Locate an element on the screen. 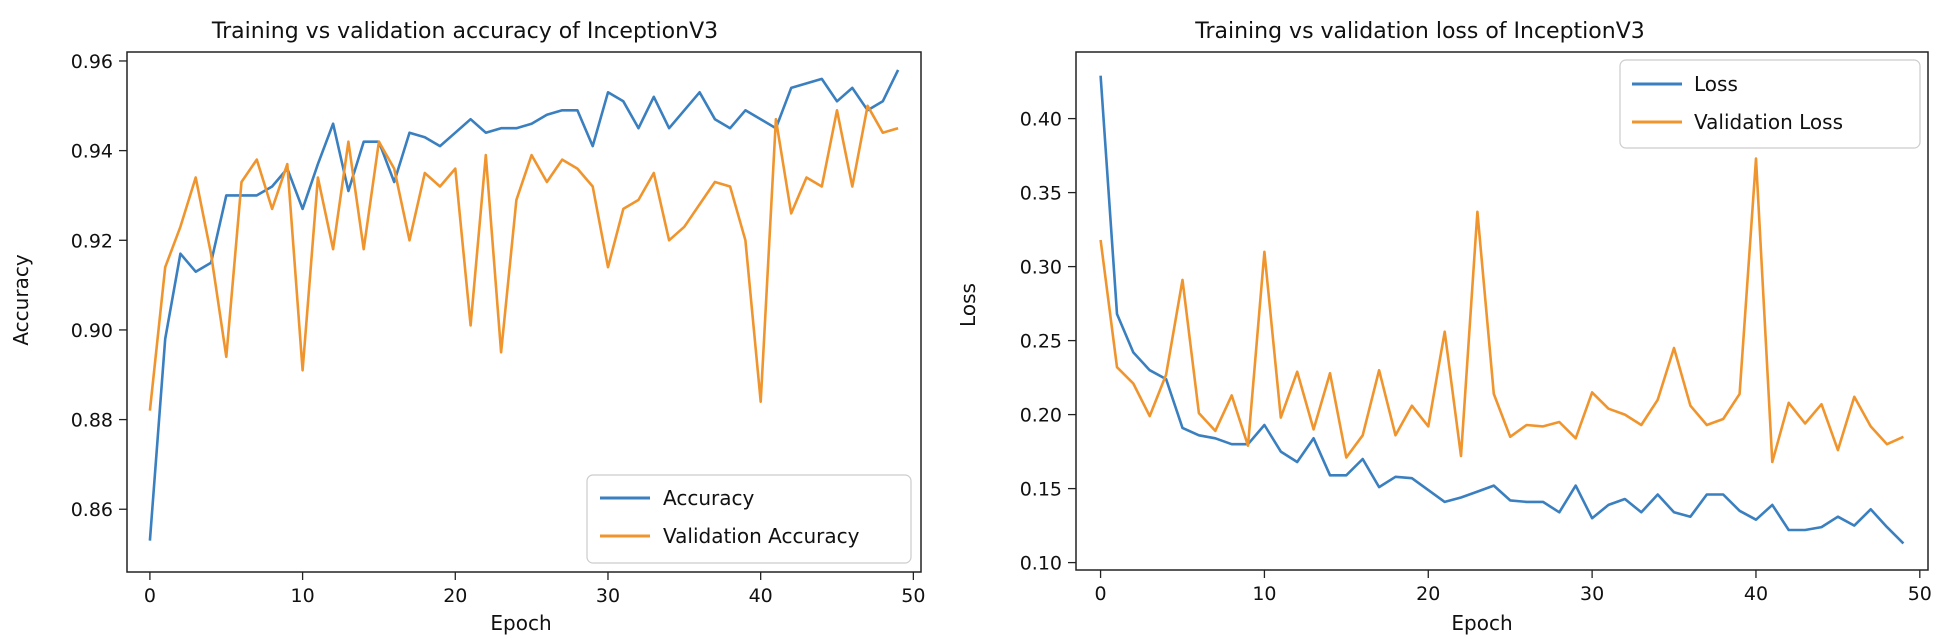 The height and width of the screenshot is (644, 1940). loss-x-tick-label: 0 is located at coordinates (1101, 594).